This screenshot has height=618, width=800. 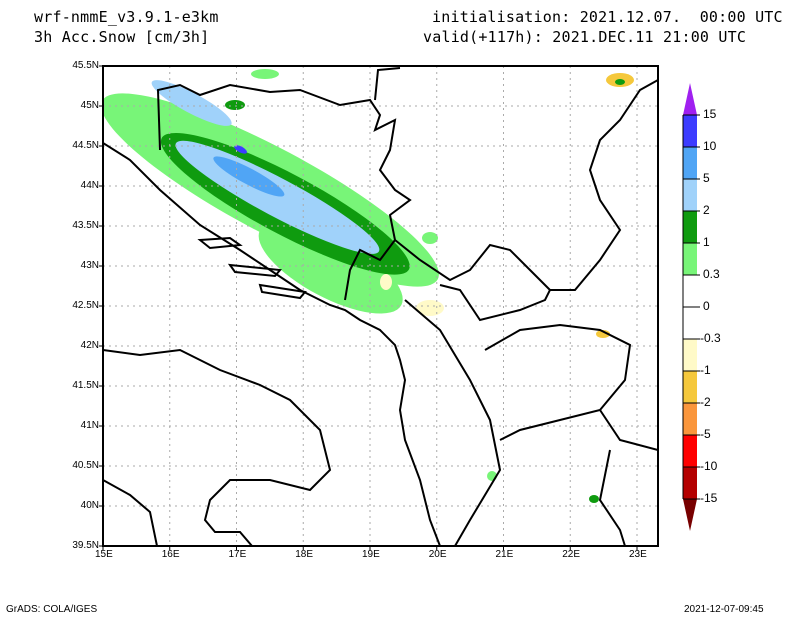 I want to click on colorbar-label: 10, so click(x=710, y=146).